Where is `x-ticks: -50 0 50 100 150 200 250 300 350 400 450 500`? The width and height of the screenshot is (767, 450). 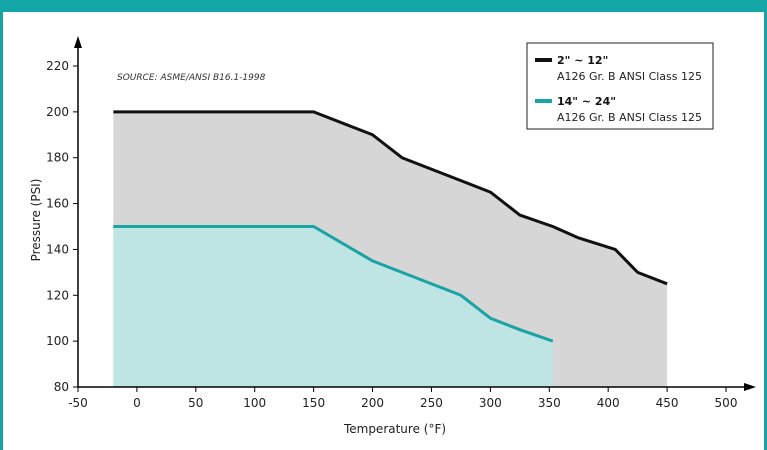
x-ticks: -50 0 50 100 150 200 250 300 350 400 450 500 is located at coordinates (402, 398).